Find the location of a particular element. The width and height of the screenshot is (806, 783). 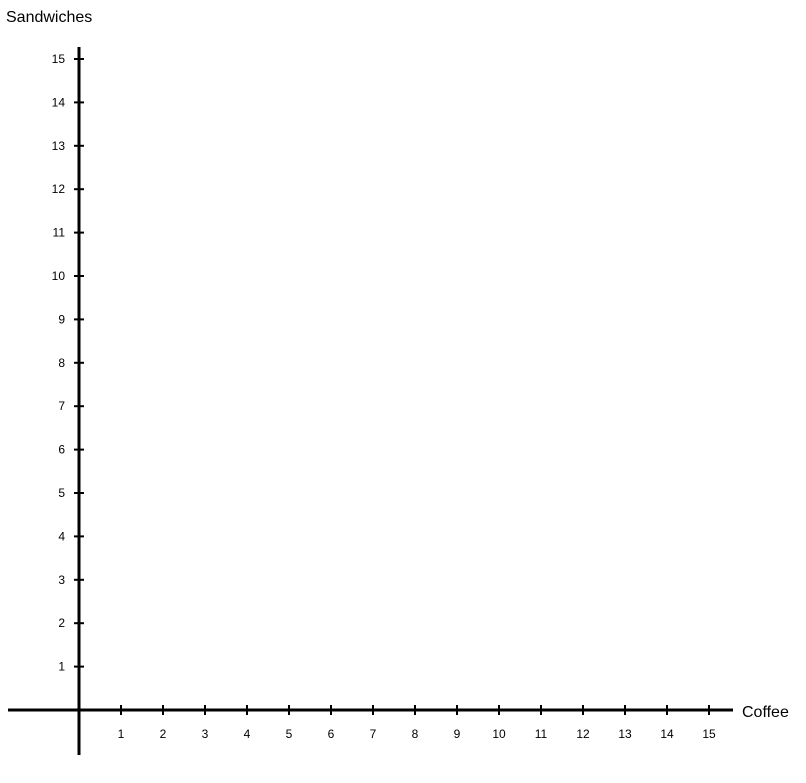

y-tick-label: 9 is located at coordinates (61, 319).